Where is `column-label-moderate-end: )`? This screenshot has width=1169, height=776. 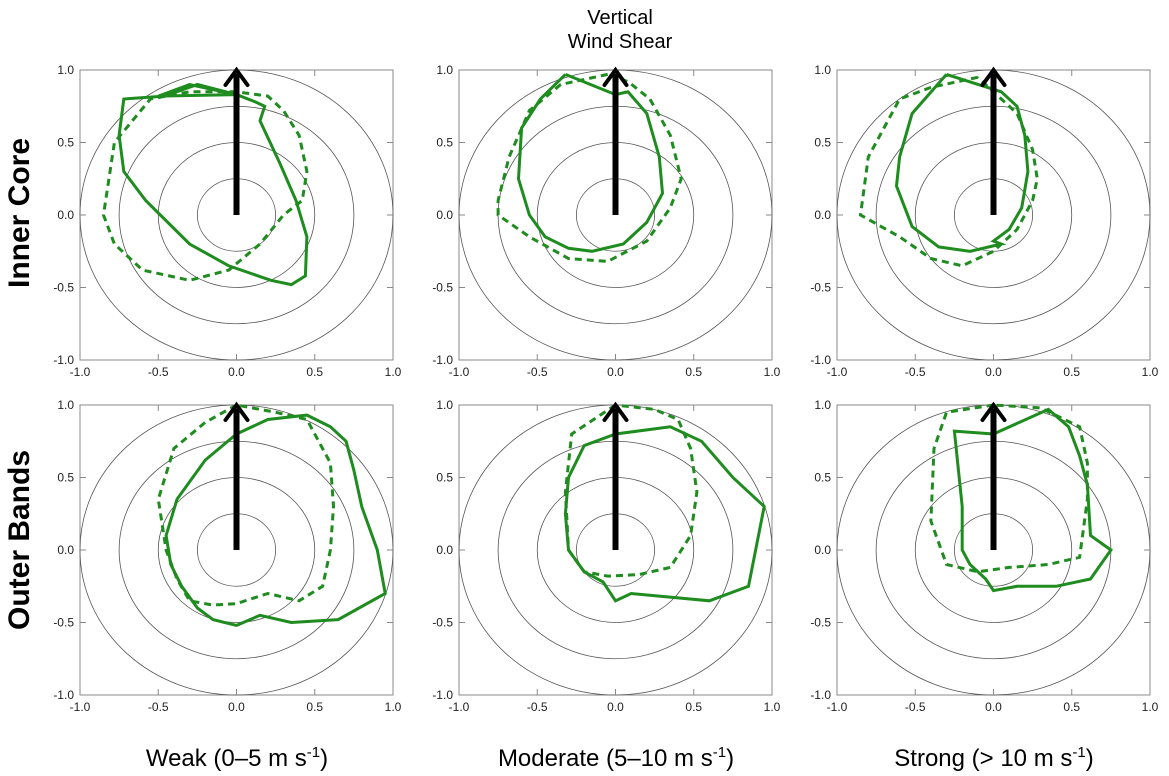 column-label-moderate-end: ) is located at coordinates (730, 758).